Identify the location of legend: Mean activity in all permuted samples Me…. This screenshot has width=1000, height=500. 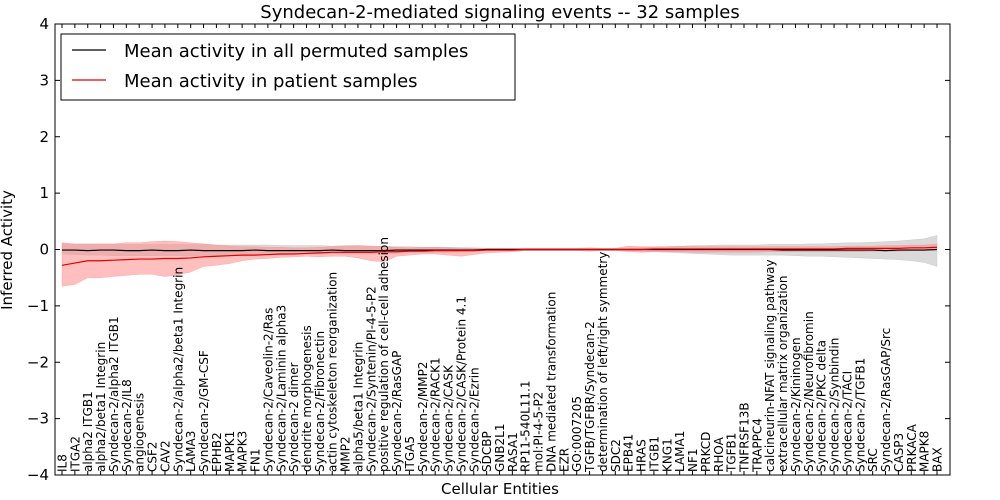
(288, 67).